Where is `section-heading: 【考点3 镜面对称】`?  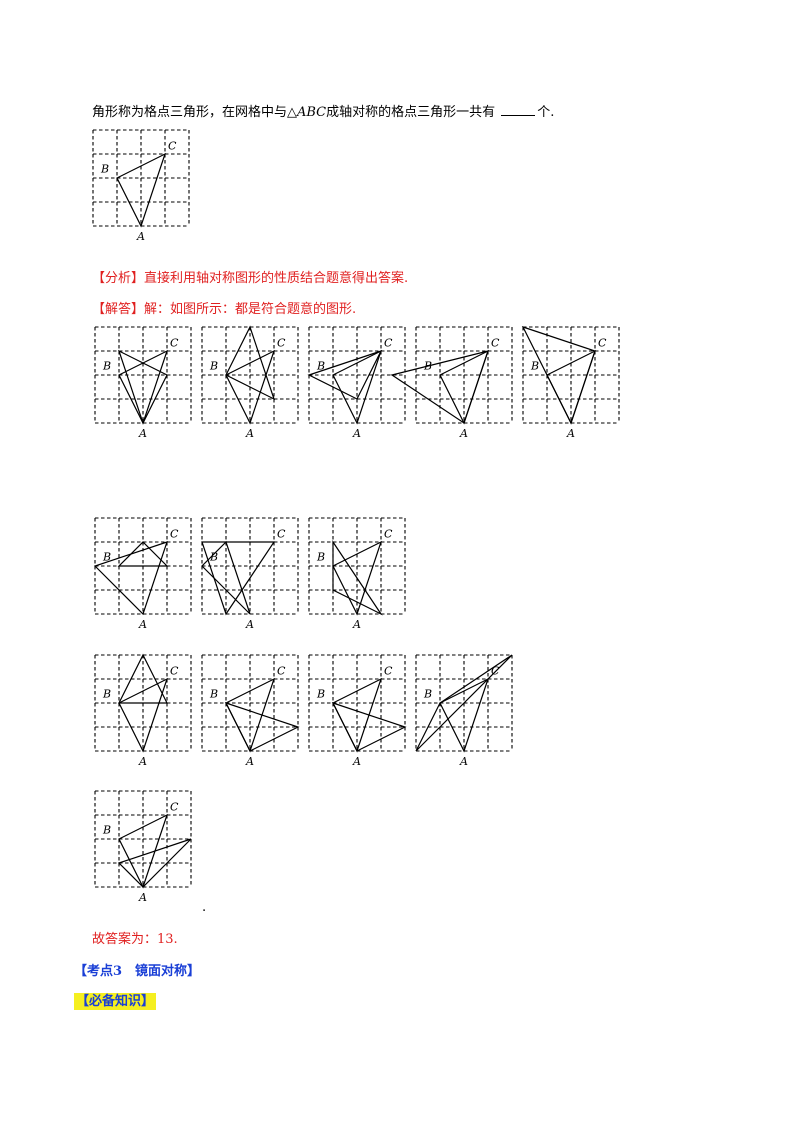 section-heading: 【考点3 镜面对称】 is located at coordinates (137, 971).